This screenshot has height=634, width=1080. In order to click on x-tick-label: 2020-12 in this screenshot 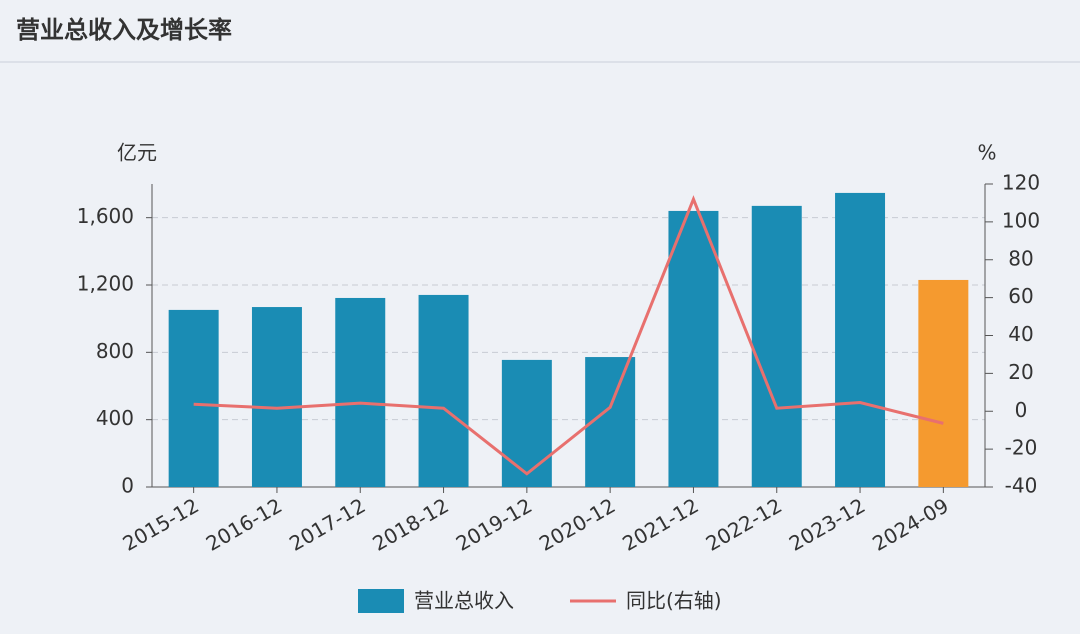, I will do `click(577, 524)`.